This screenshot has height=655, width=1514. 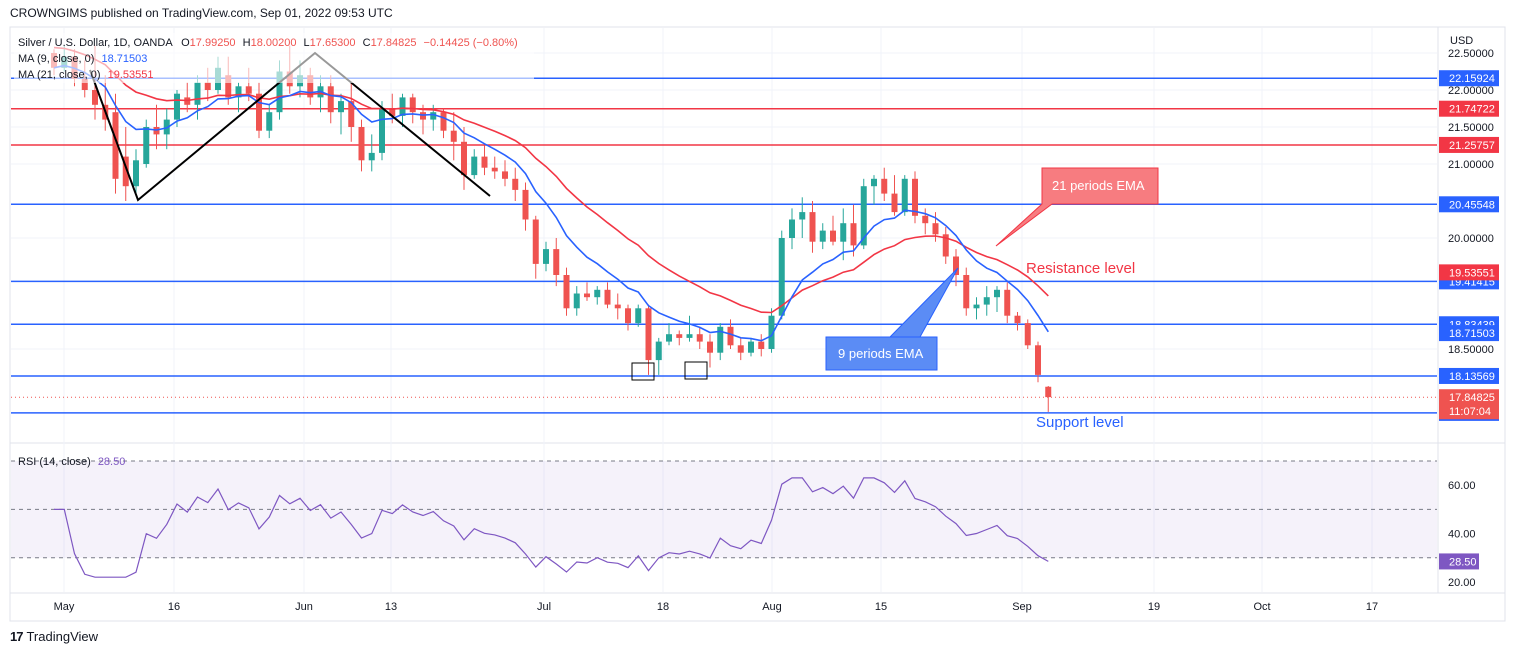 I want to click on svg-text:MA (9, close, 0) 18.7150: MA (9, close, 0) 18.71503, so click(x=82, y=59).